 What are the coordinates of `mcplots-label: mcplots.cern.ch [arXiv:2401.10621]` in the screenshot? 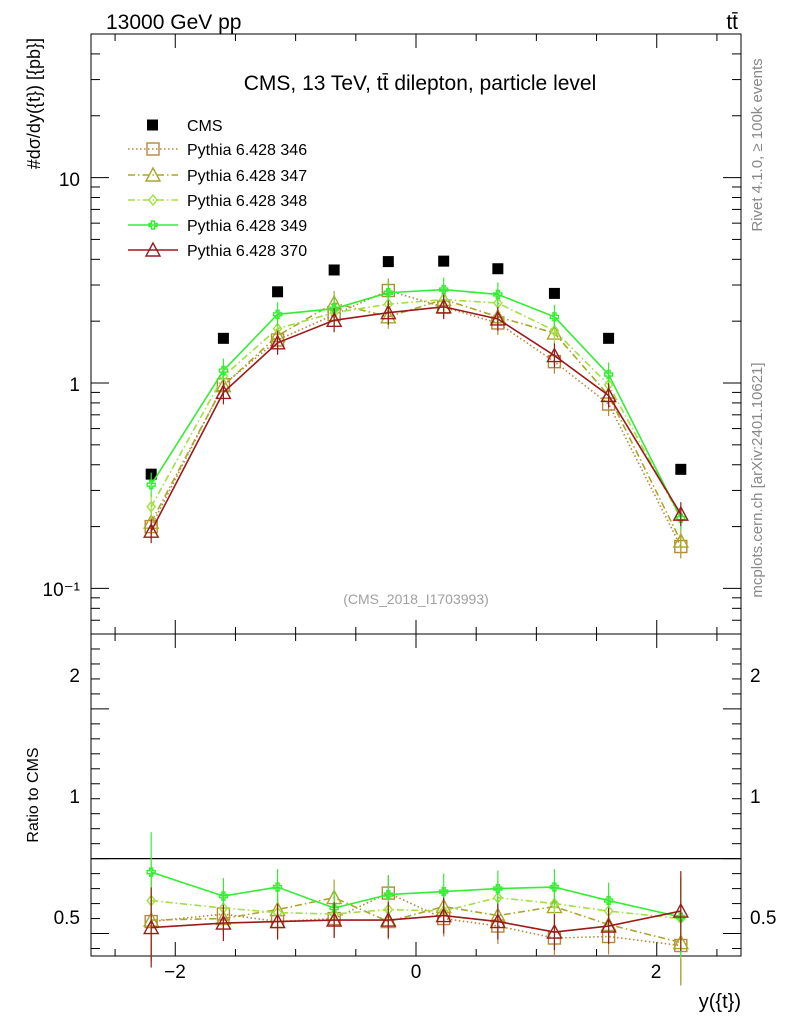 It's located at (757, 479).